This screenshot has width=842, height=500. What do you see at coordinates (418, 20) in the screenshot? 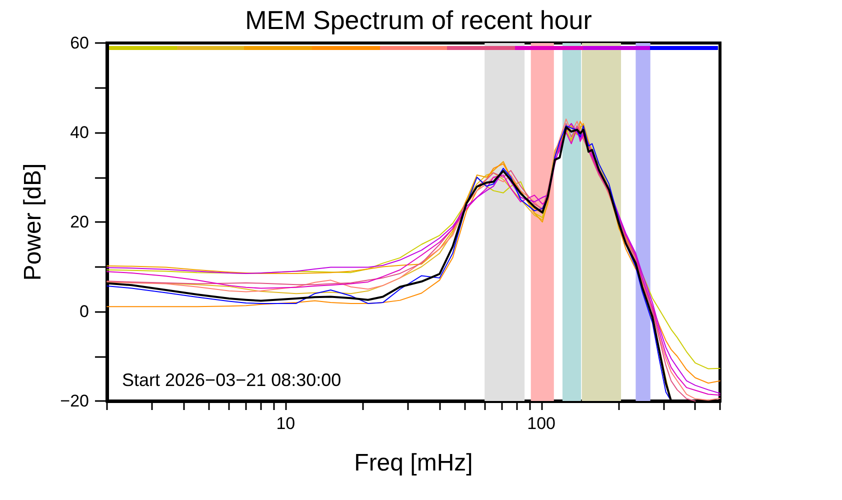
I see `chart-title: MEM Spectrum of recent hour` at bounding box center [418, 20].